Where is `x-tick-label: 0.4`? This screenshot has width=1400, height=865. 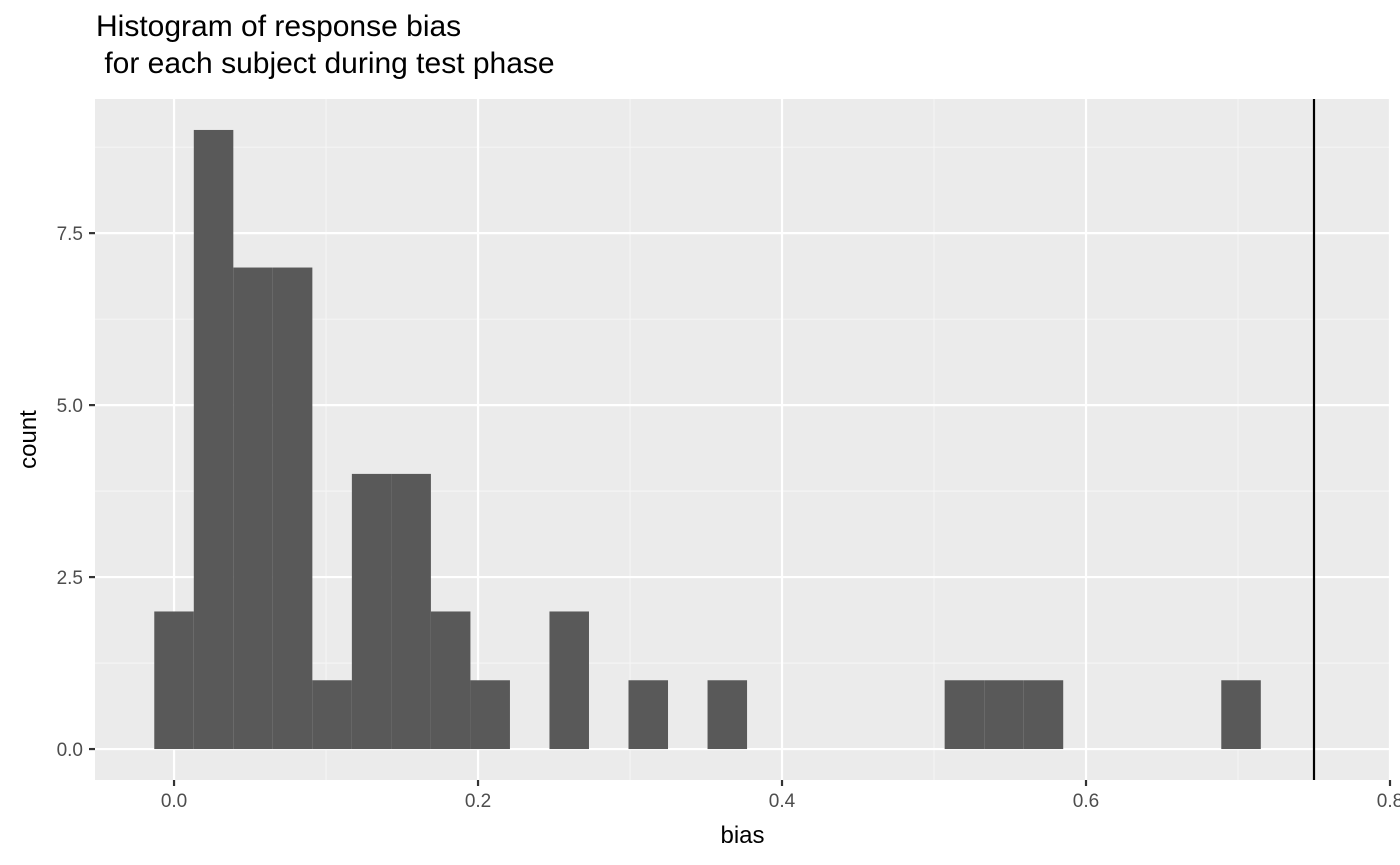
x-tick-label: 0.4 is located at coordinates (782, 801).